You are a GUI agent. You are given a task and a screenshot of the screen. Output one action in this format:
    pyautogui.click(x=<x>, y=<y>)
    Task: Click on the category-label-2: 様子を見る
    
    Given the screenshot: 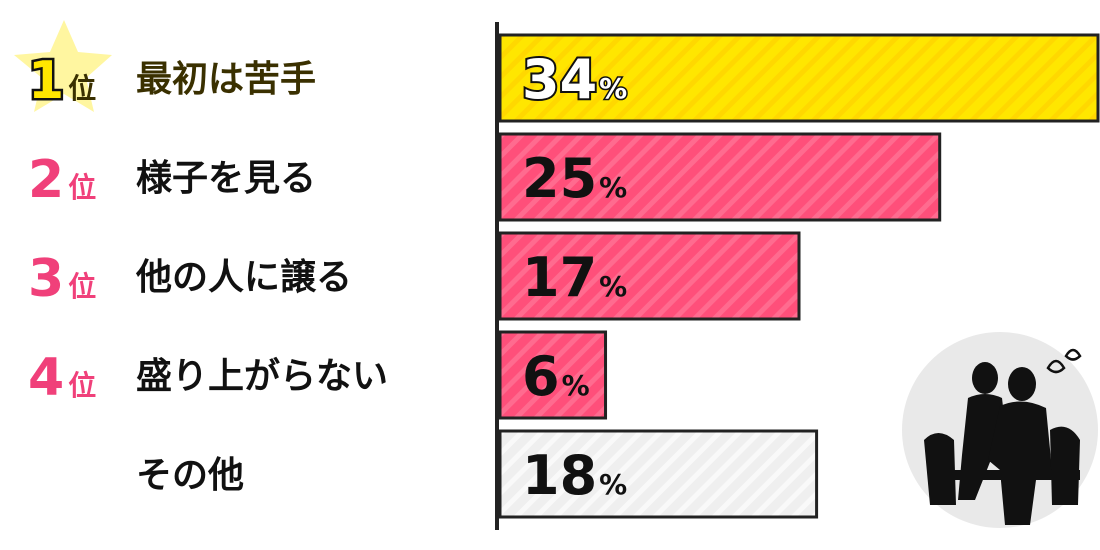 What is the action you would take?
    pyautogui.click(x=226, y=178)
    